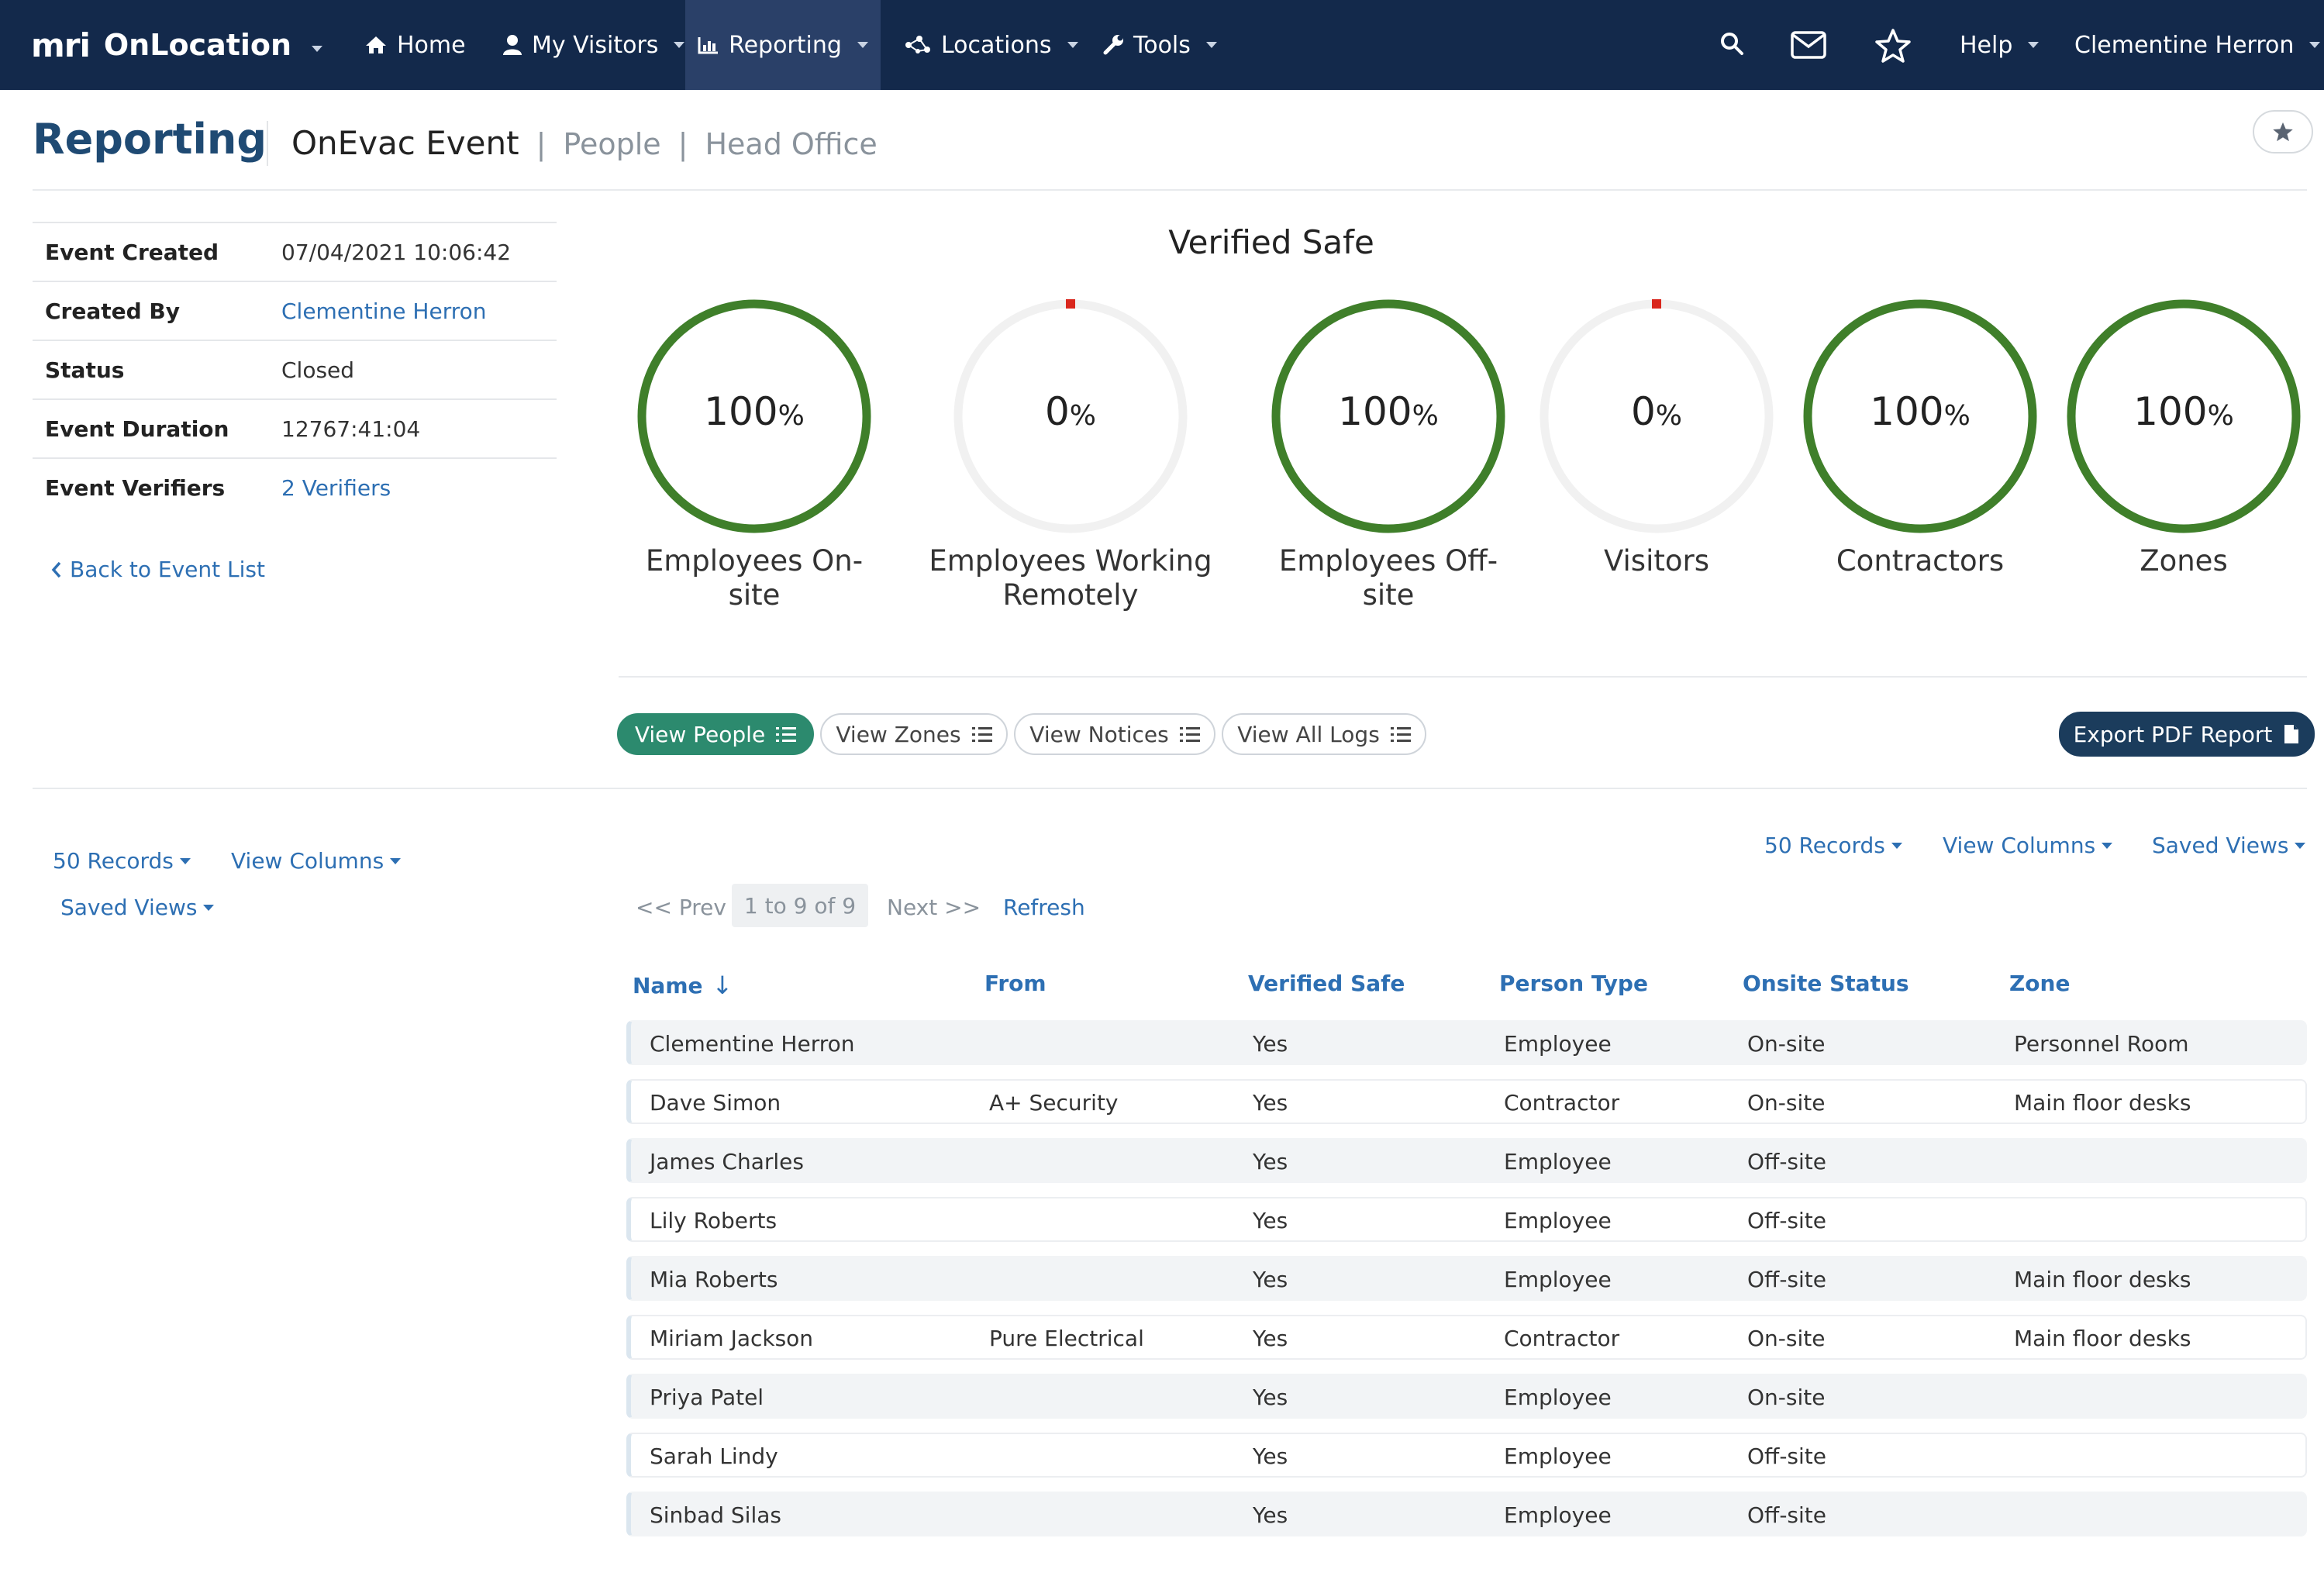 The width and height of the screenshot is (2324, 1583). What do you see at coordinates (1114, 734) in the screenshot?
I see `view-notices-button: View Notices` at bounding box center [1114, 734].